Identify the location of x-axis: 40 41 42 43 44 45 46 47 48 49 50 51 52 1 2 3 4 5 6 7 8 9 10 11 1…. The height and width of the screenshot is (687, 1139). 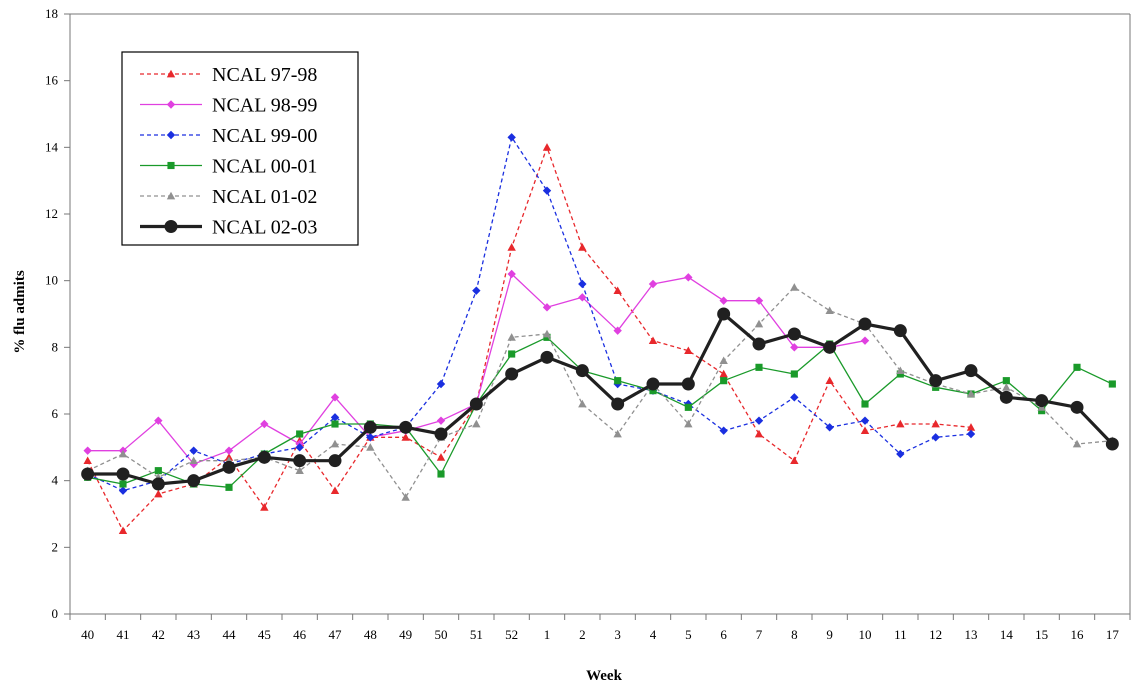
(600, 628).